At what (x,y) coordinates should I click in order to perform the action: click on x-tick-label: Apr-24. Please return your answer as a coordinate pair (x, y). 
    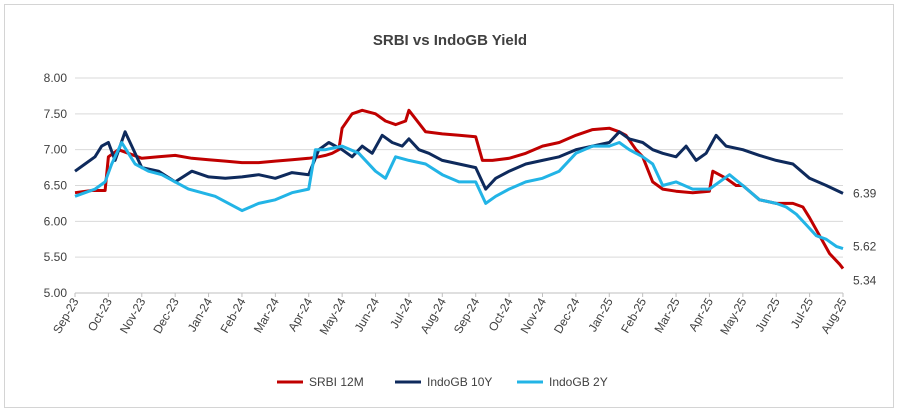
    Looking at the image, I should click on (300, 314).